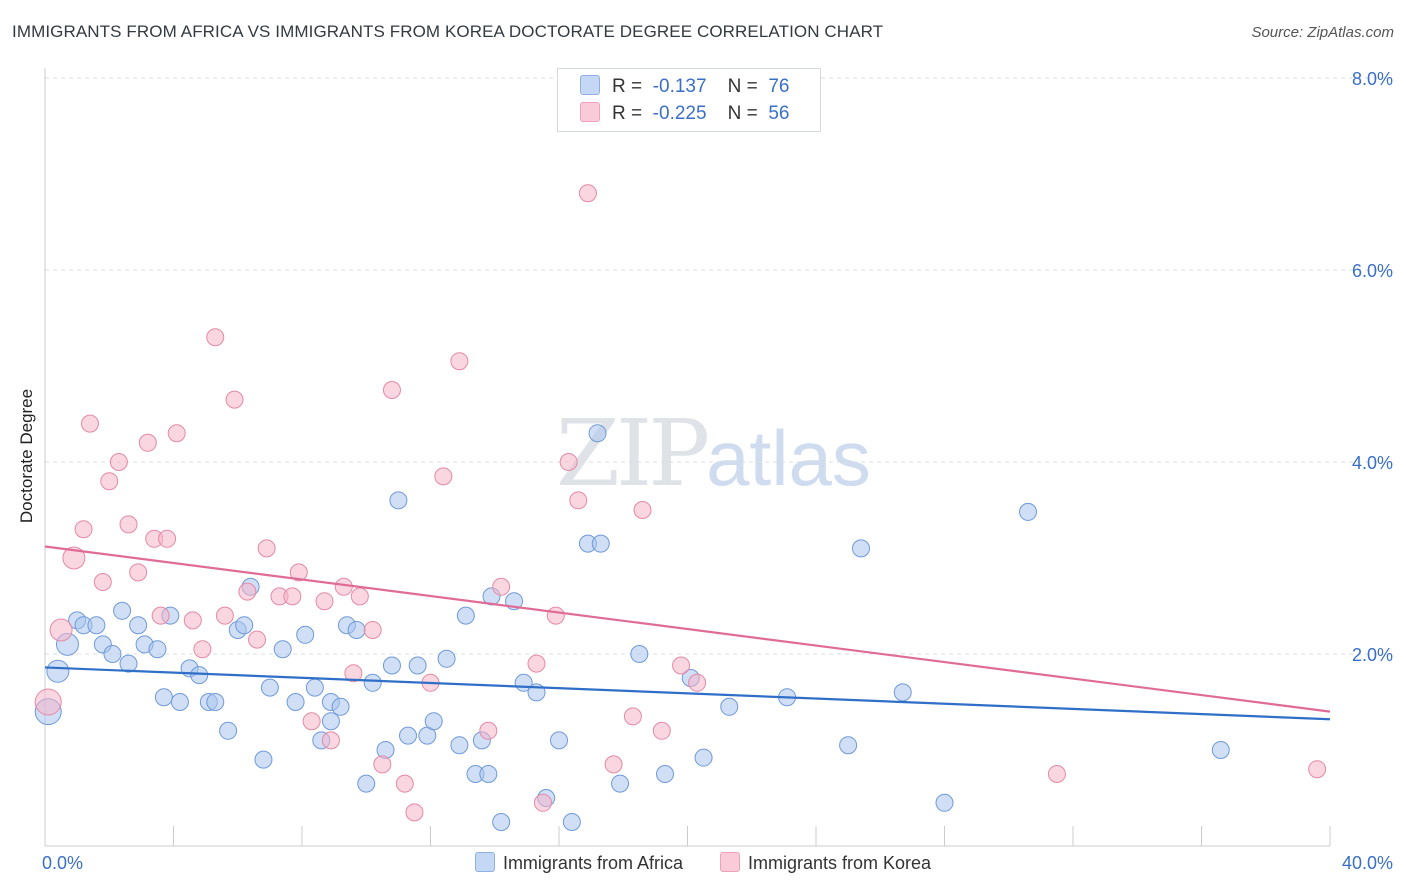 The width and height of the screenshot is (1406, 892). What do you see at coordinates (1372, 271) in the screenshot?
I see `y-tick-label: 6.0%` at bounding box center [1372, 271].